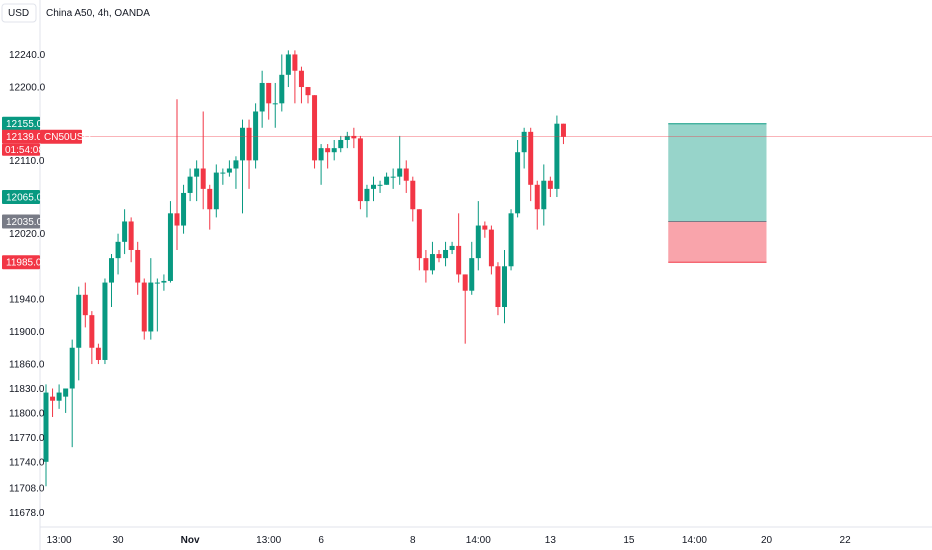 The height and width of the screenshot is (550, 932). What do you see at coordinates (717, 172) in the screenshot?
I see `profit-zone` at bounding box center [717, 172].